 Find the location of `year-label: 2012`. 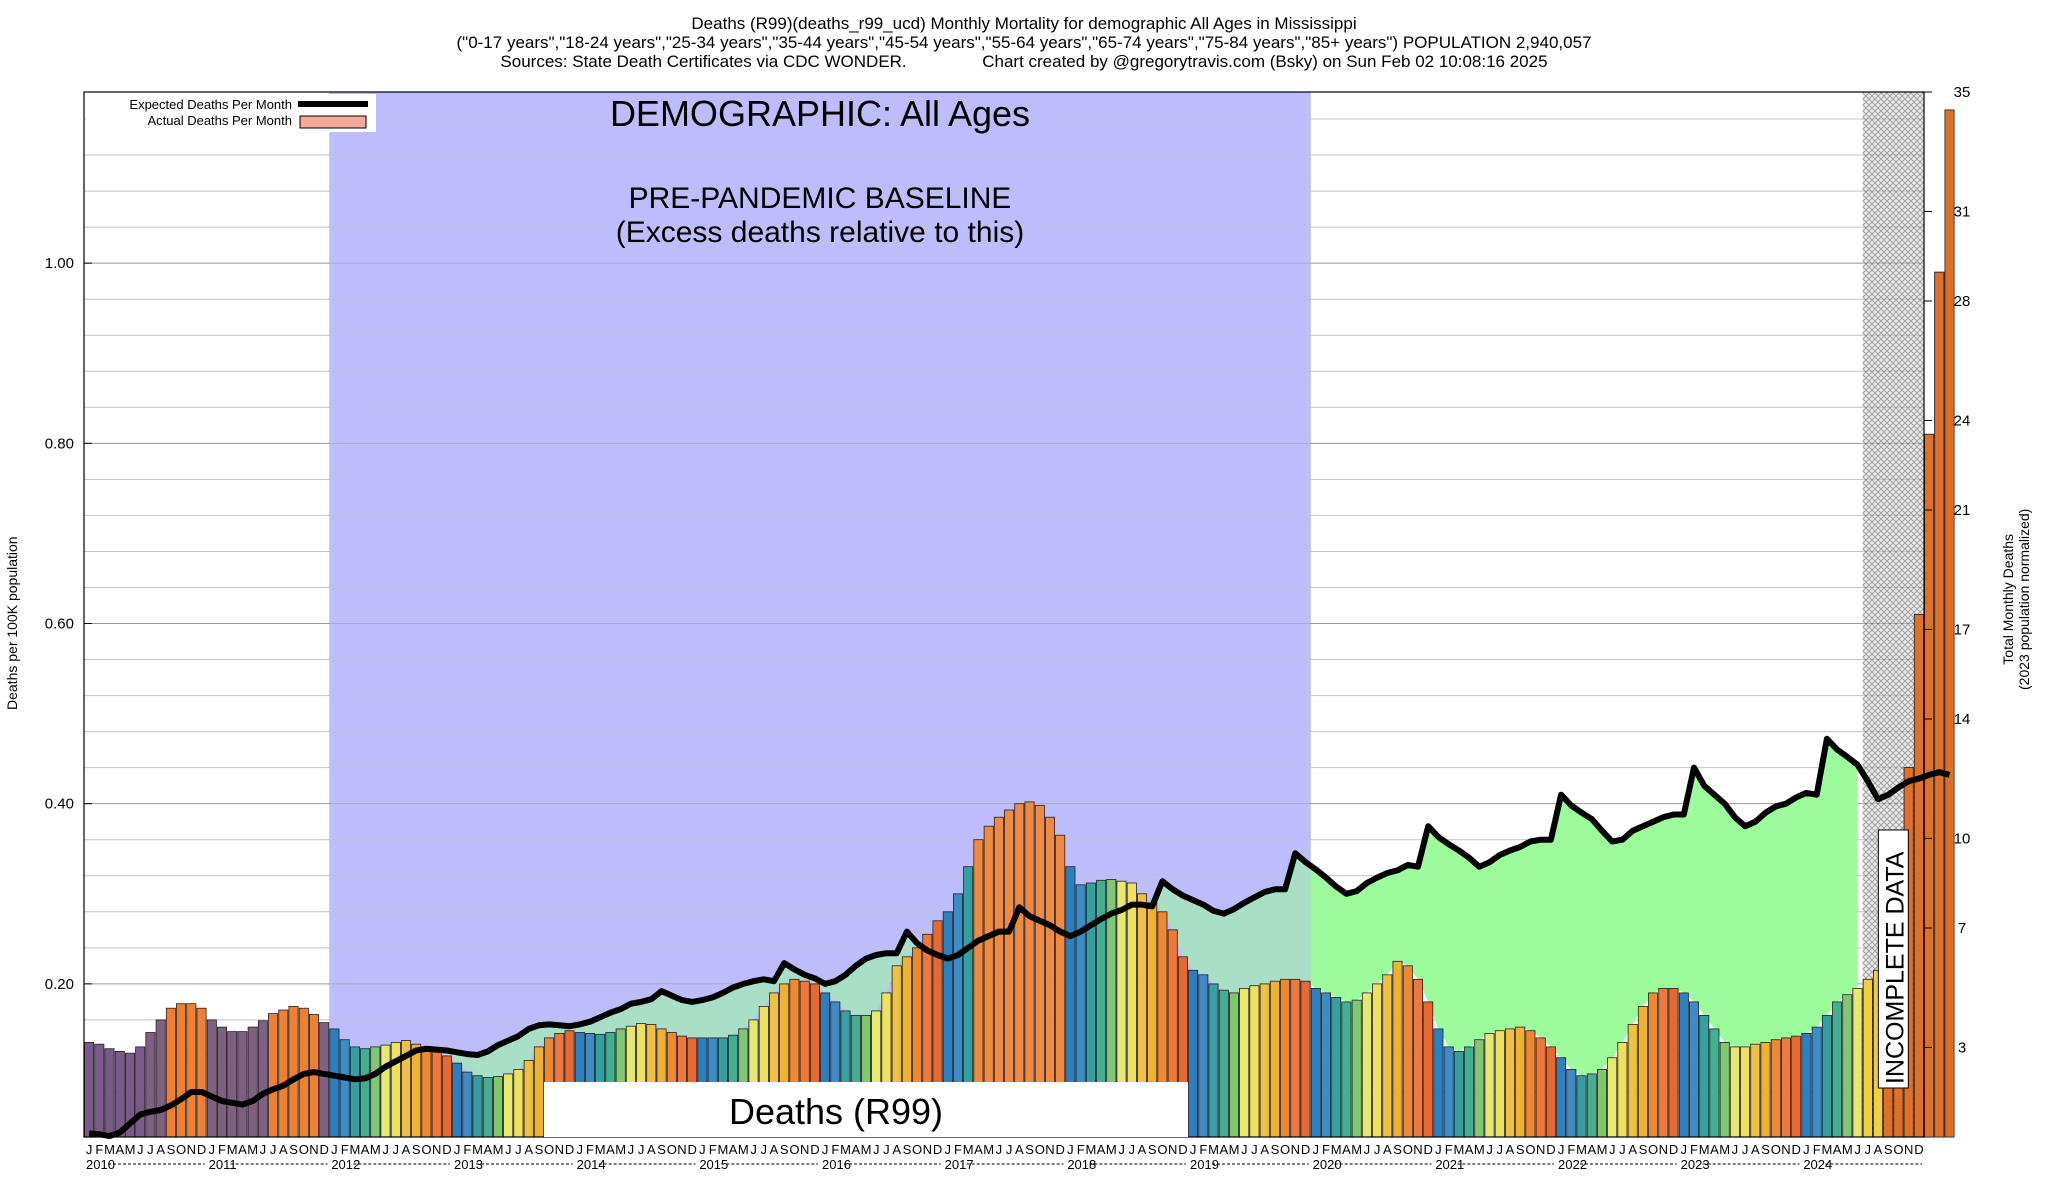

year-label: 2012 is located at coordinates (345, 1164).